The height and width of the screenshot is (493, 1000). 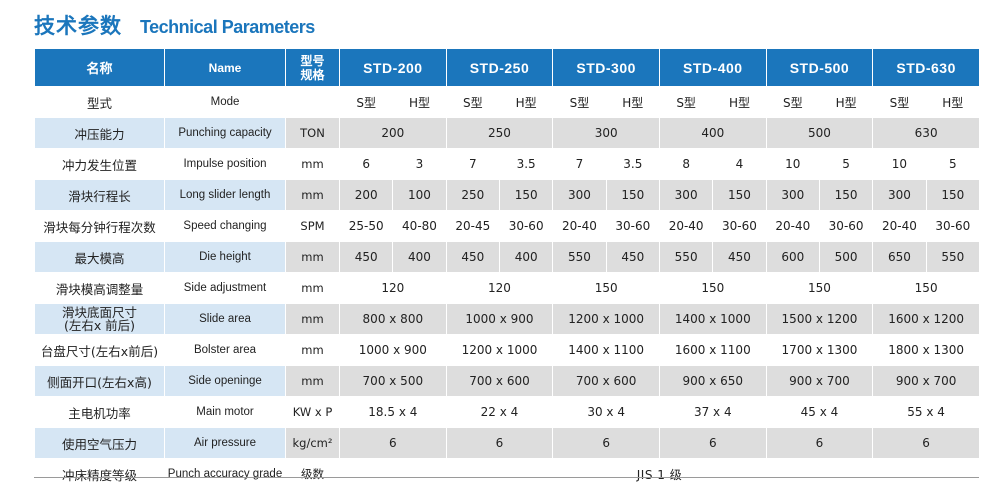 I want to click on value-cell: 900 x 650, so click(x=712, y=381).